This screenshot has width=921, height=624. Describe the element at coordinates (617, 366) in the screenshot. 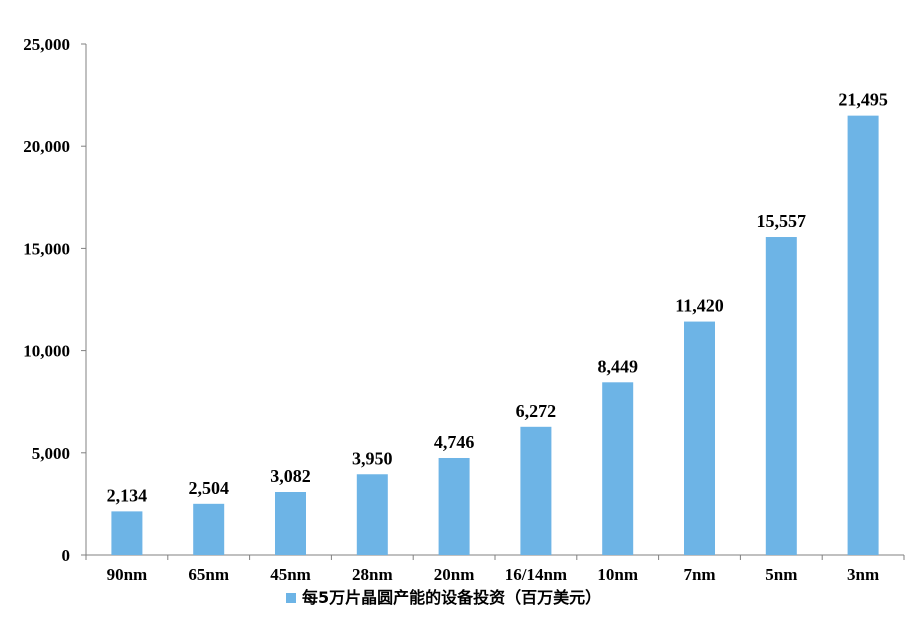

I see `data-label: 8,449` at that location.